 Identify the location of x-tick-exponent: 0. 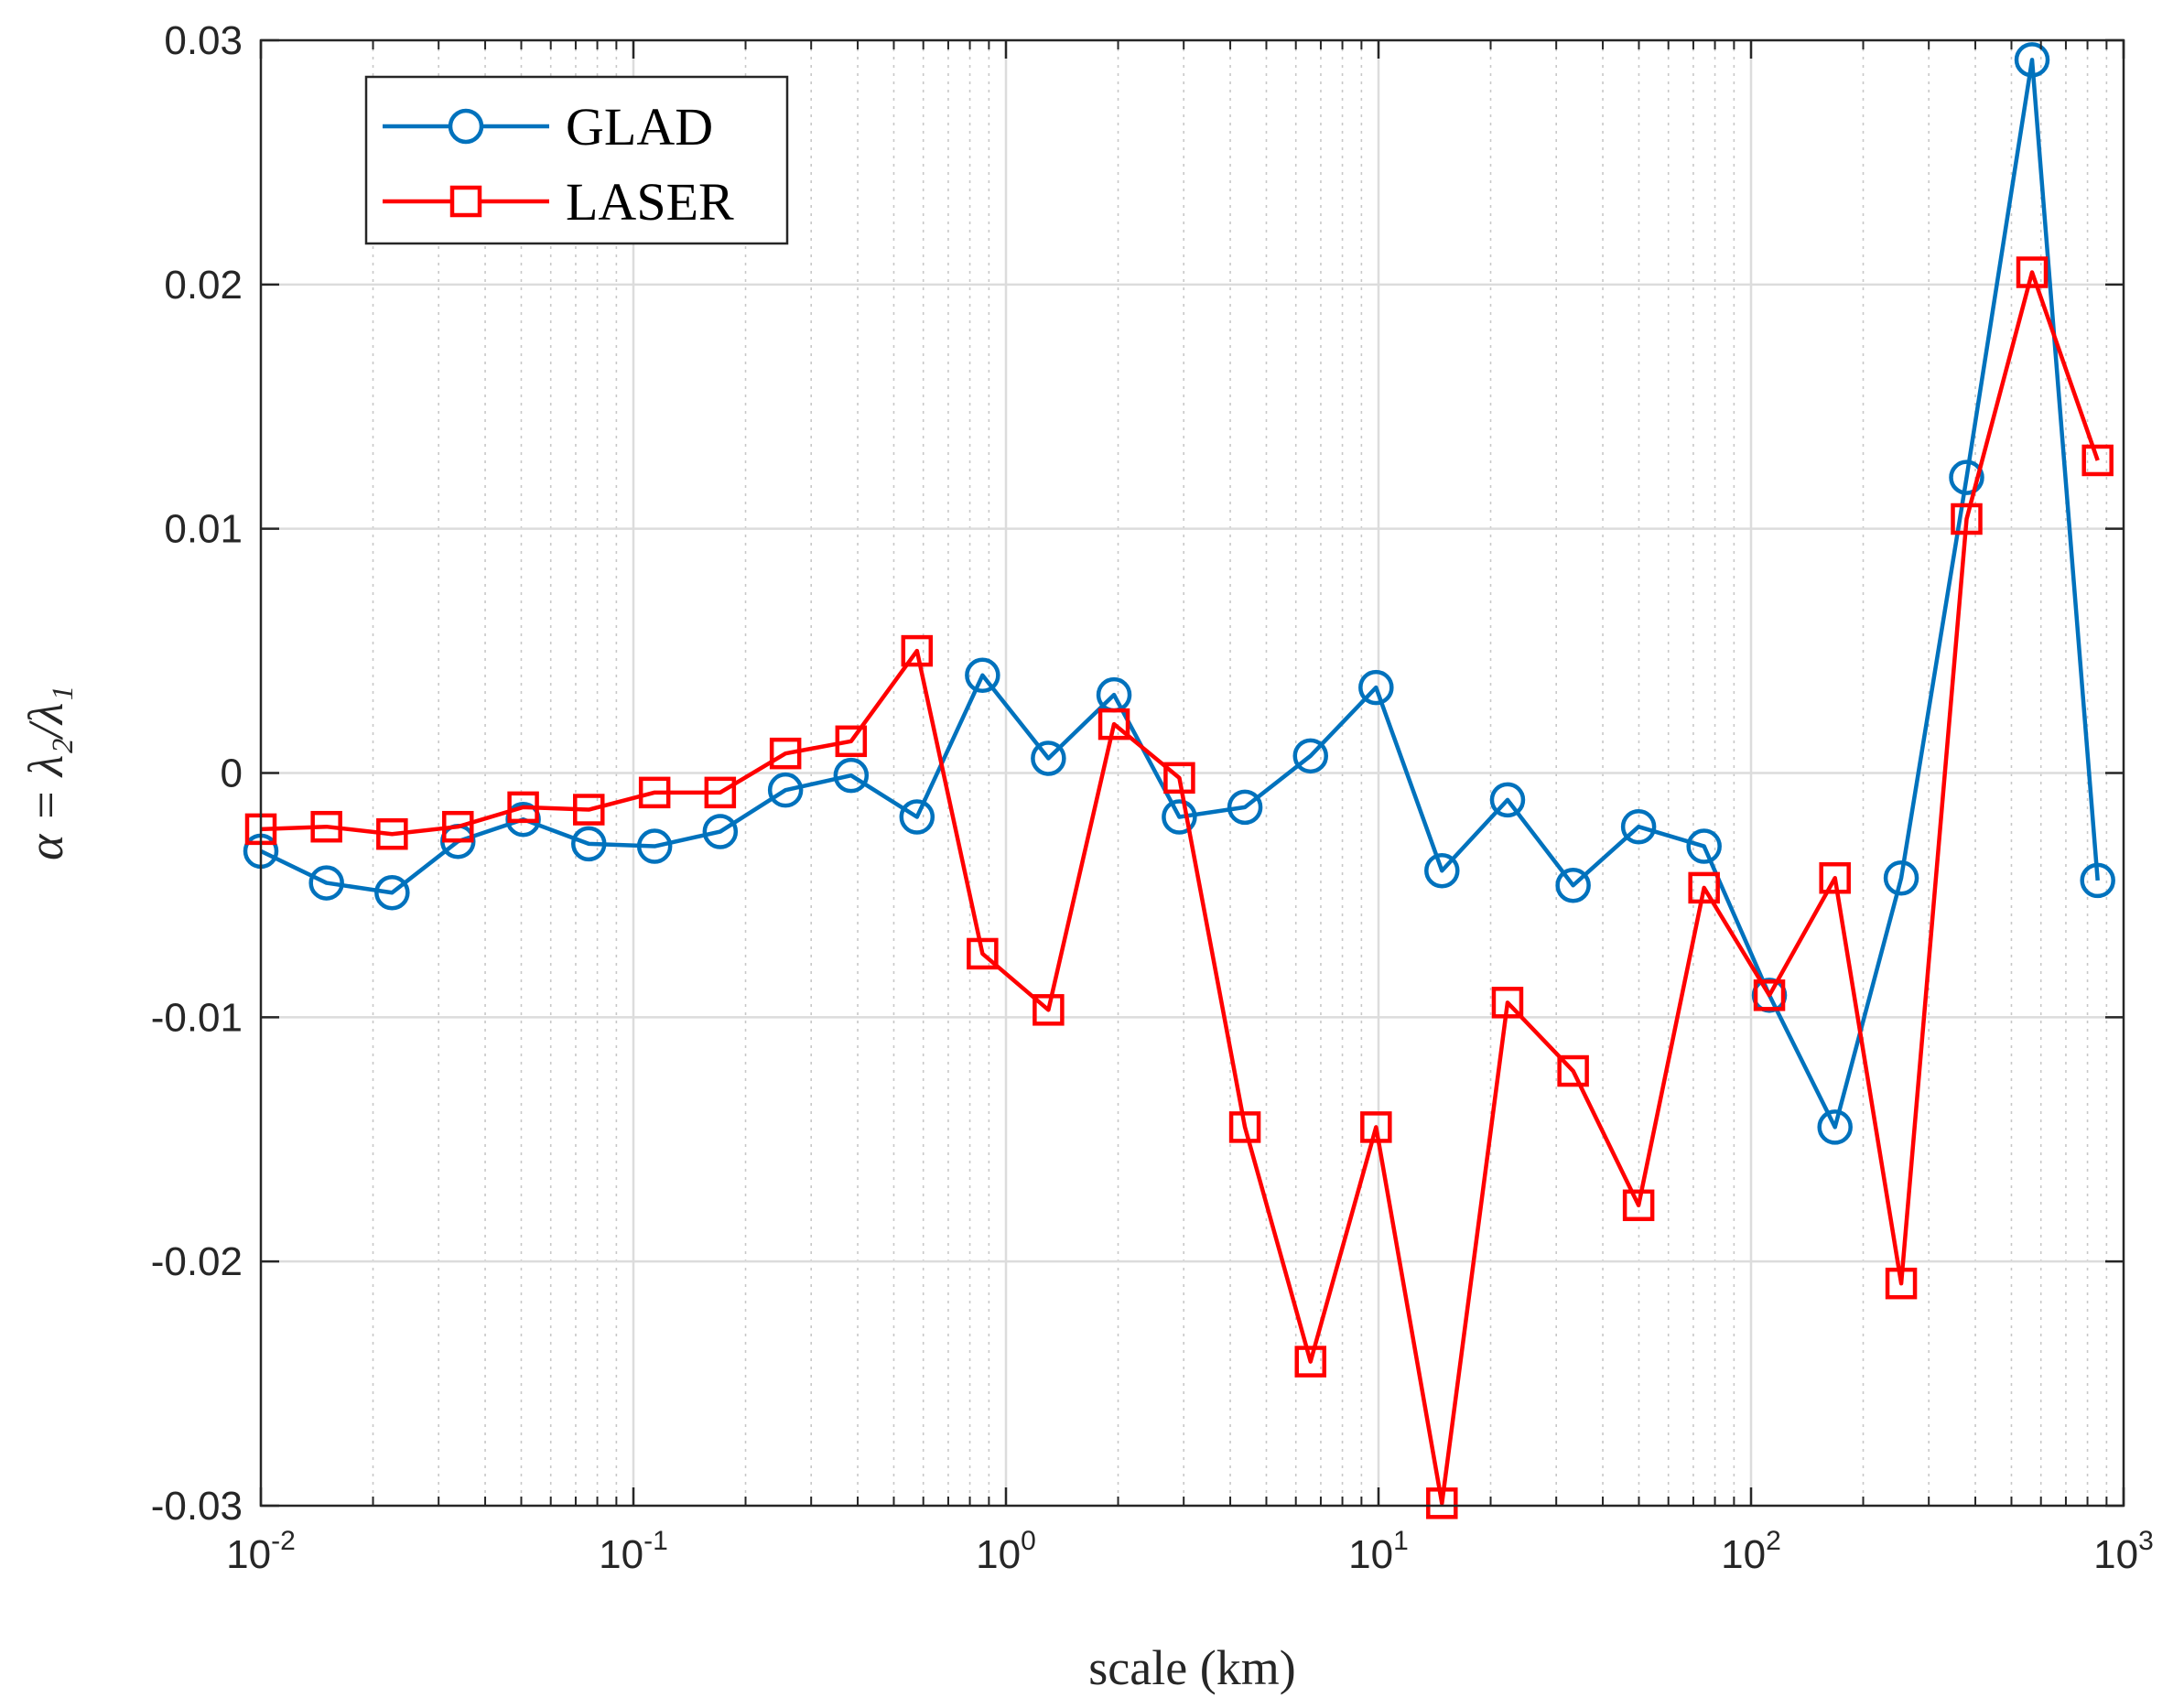
(1028, 1541).